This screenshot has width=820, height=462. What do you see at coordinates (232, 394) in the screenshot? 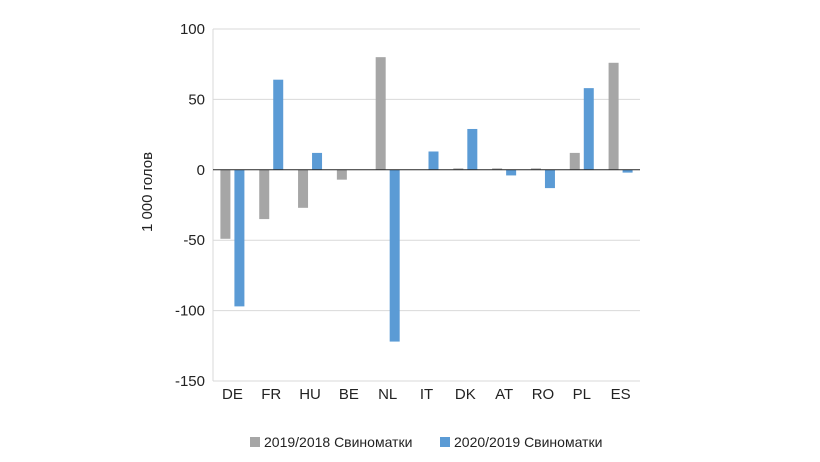
I see `x-tick-label-de: DE` at bounding box center [232, 394].